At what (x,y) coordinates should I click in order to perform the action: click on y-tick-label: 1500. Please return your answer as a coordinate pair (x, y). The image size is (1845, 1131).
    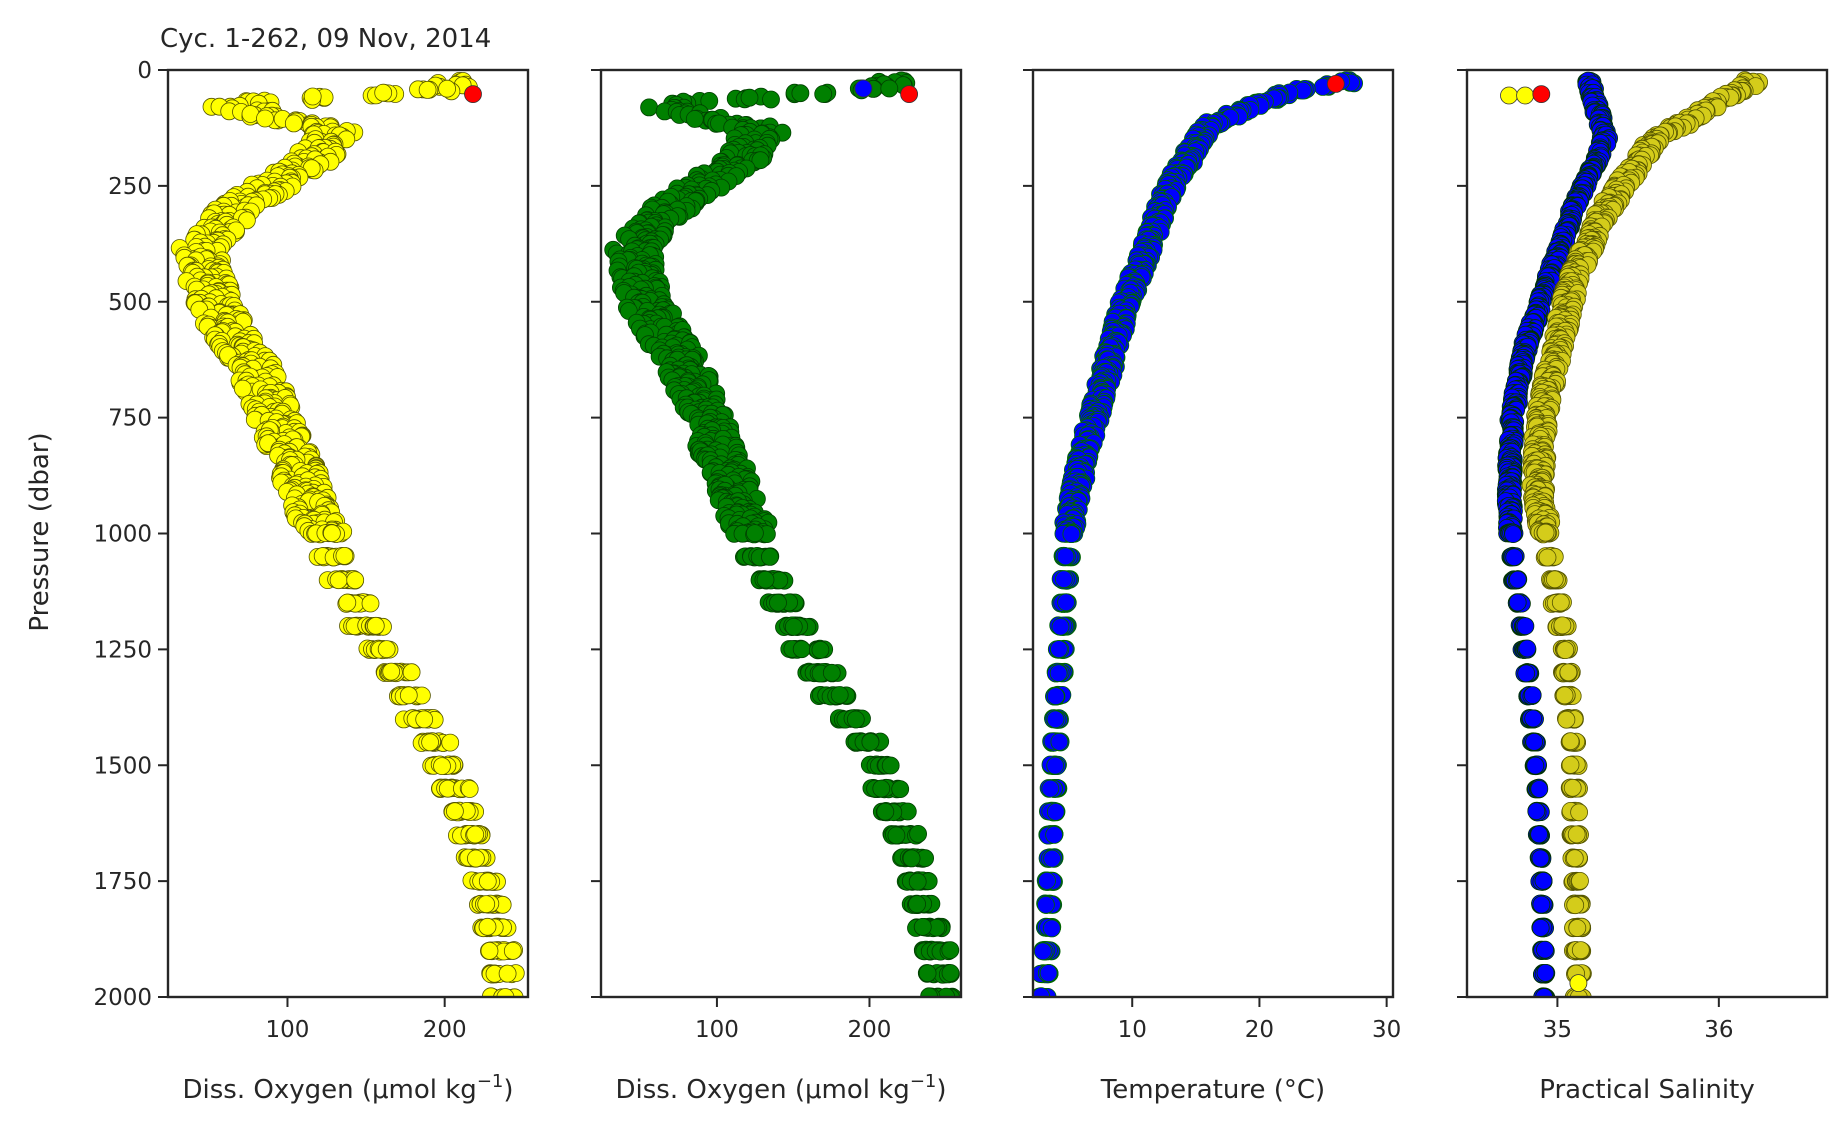
    Looking at the image, I should click on (122, 766).